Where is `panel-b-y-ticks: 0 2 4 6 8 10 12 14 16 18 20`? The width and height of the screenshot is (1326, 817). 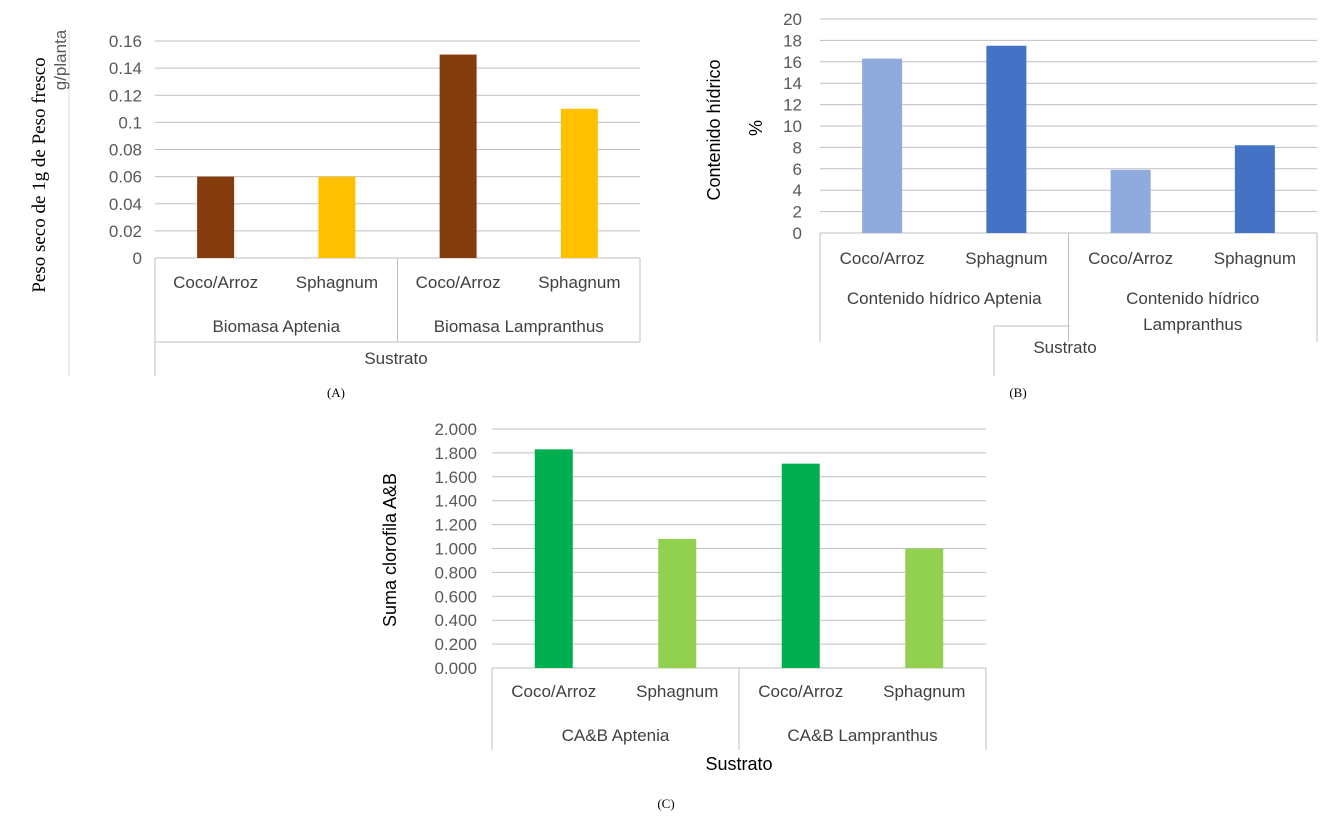
panel-b-y-ticks: 0 2 4 6 8 10 12 14 16 18 20 is located at coordinates (792, 126).